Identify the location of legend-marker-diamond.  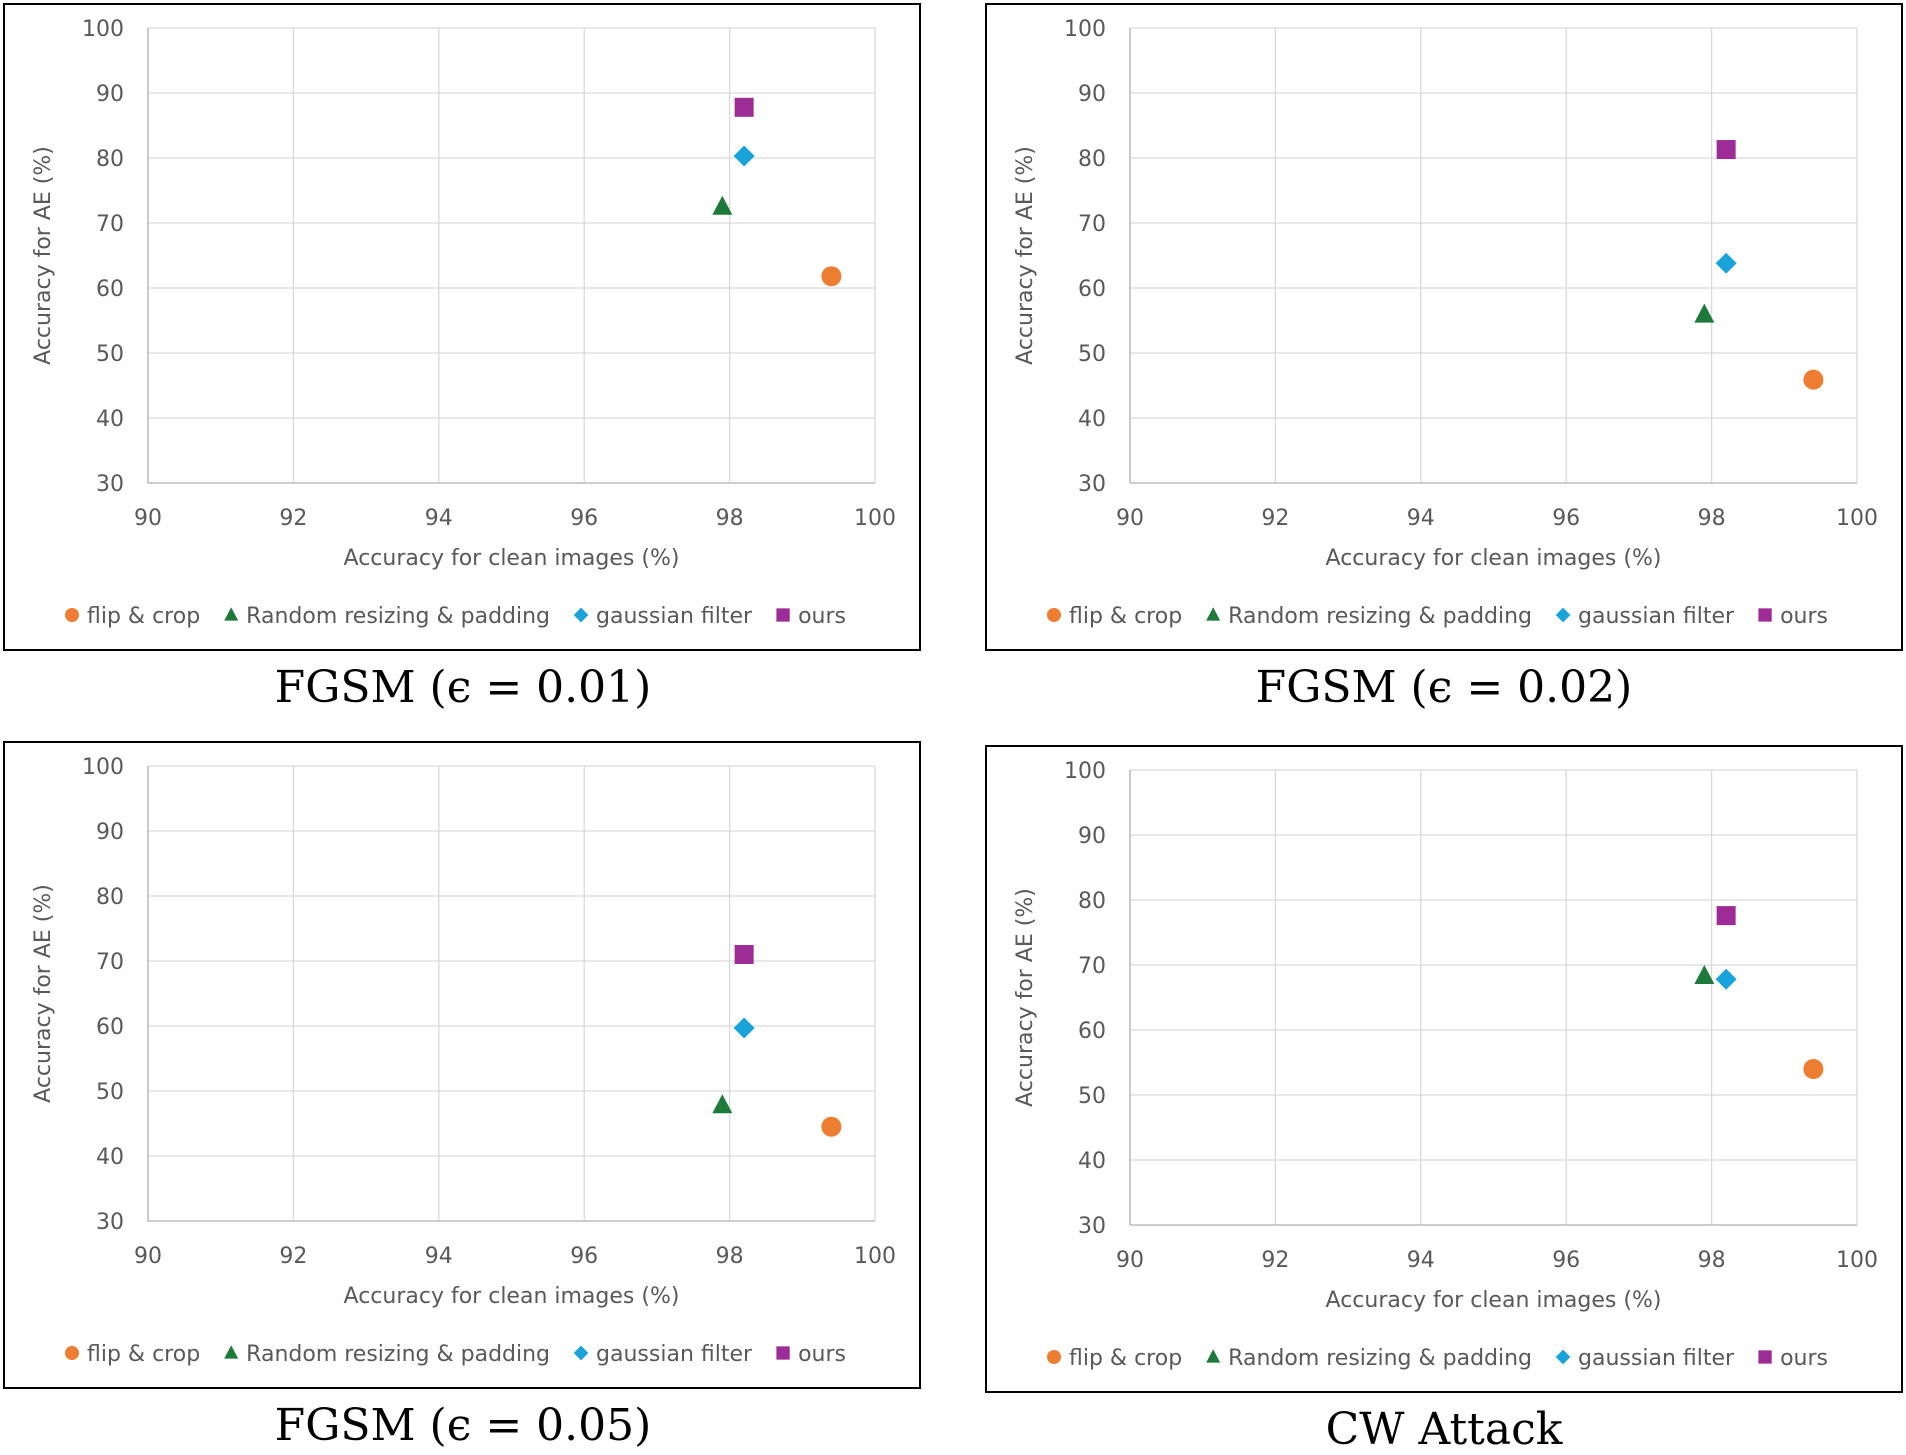
(581, 615).